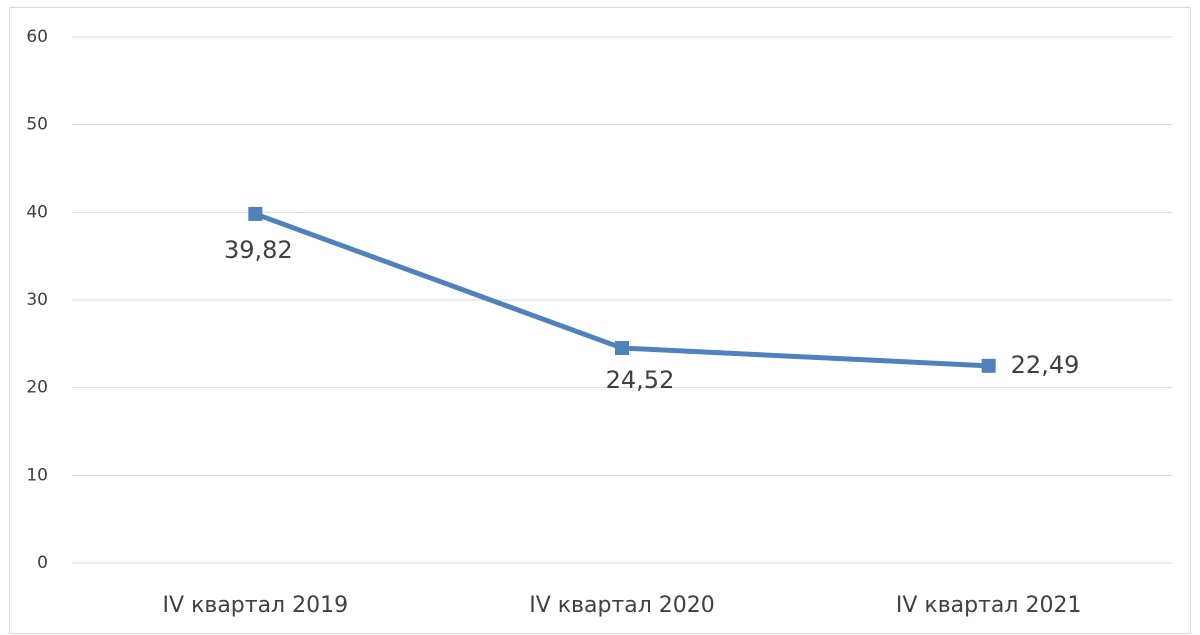 This screenshot has width=1200, height=635. What do you see at coordinates (622, 605) in the screenshot?
I see `x-tick-label: IV квартал 2020` at bounding box center [622, 605].